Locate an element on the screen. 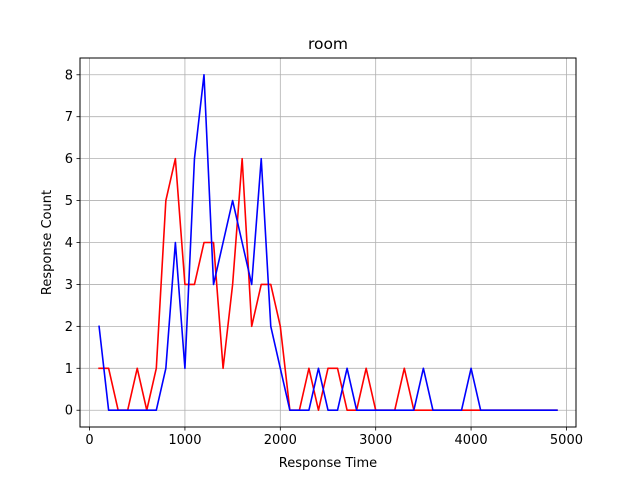 This screenshot has width=640, height=480. x-tick-label: 3000 is located at coordinates (375, 440).